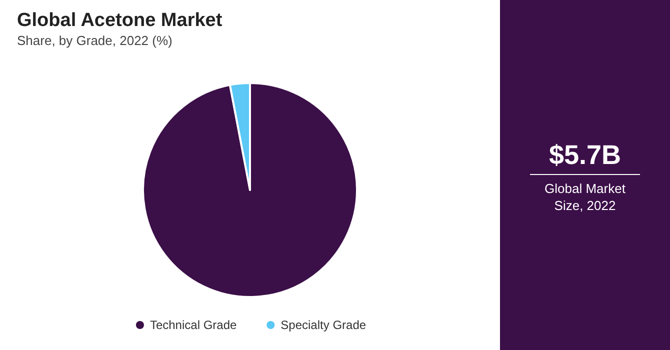  I want to click on legend-label: Technical Grade, so click(193, 325).